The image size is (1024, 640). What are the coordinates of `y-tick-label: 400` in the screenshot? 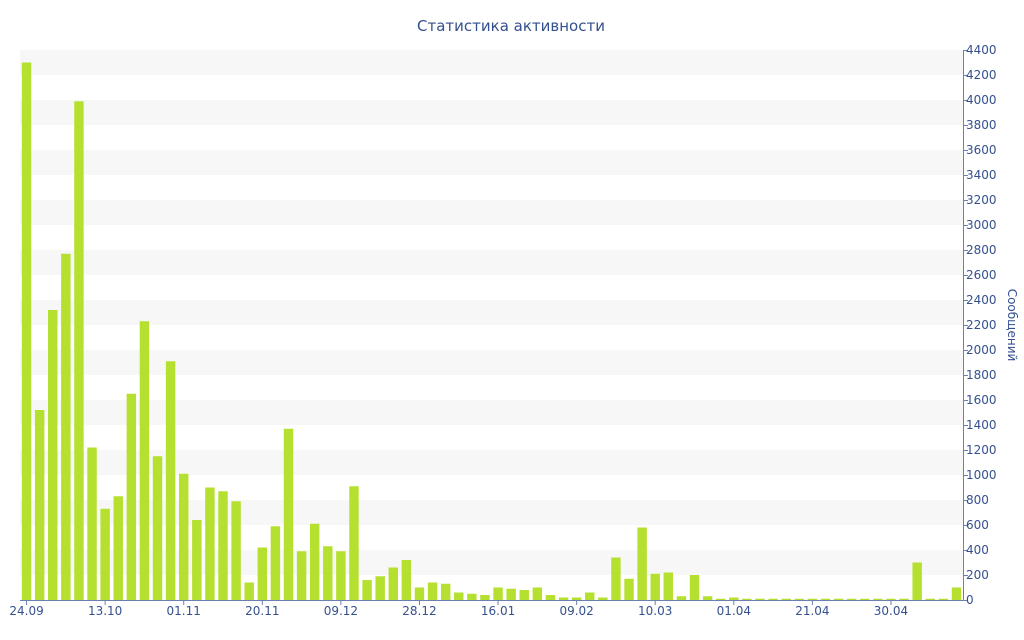 It's located at (977, 550).